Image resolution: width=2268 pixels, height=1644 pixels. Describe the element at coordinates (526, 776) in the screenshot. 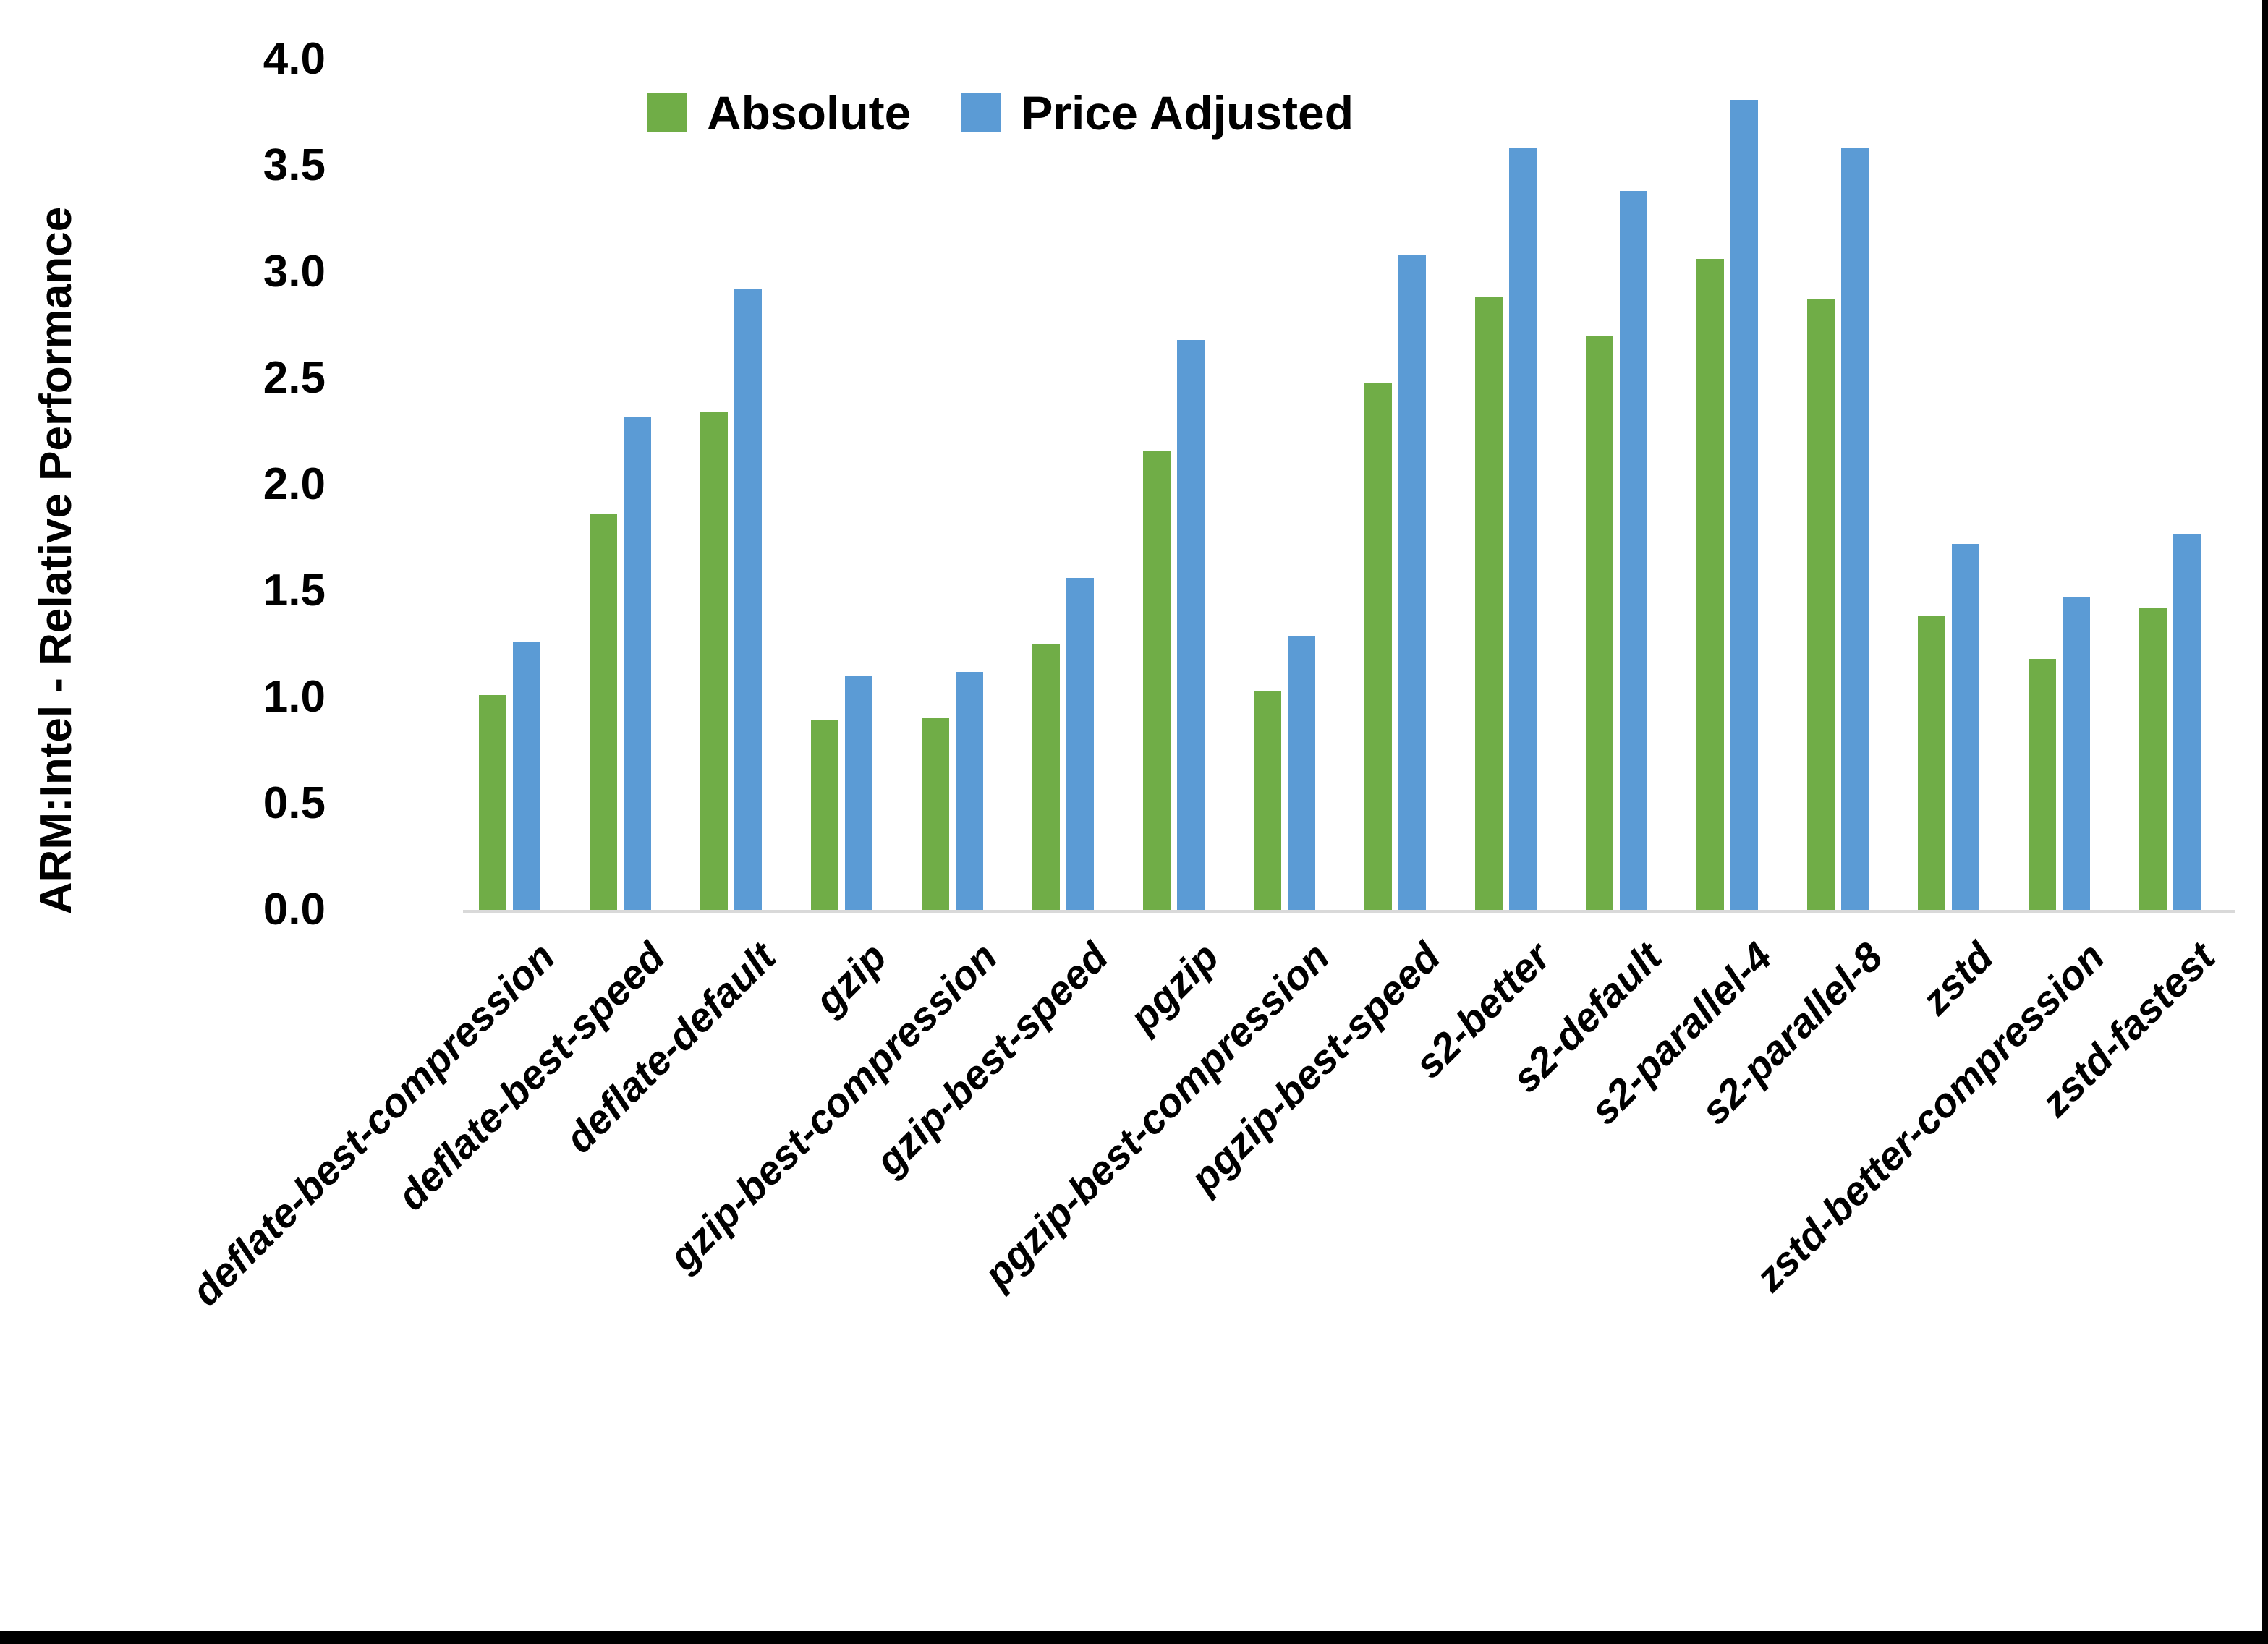

I see `bar-deflate-best-compression-price-adjusted` at that location.